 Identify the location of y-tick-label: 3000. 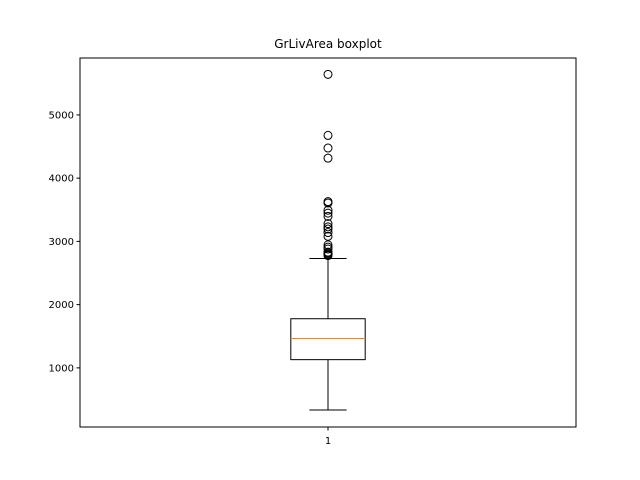
(61, 242).